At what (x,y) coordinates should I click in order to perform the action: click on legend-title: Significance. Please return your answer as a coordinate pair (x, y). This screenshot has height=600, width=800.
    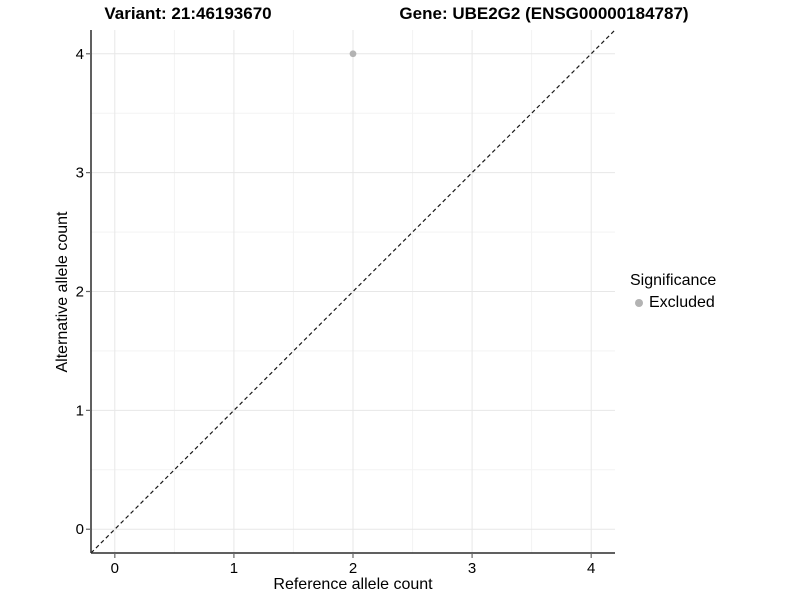
    Looking at the image, I should click on (673, 280).